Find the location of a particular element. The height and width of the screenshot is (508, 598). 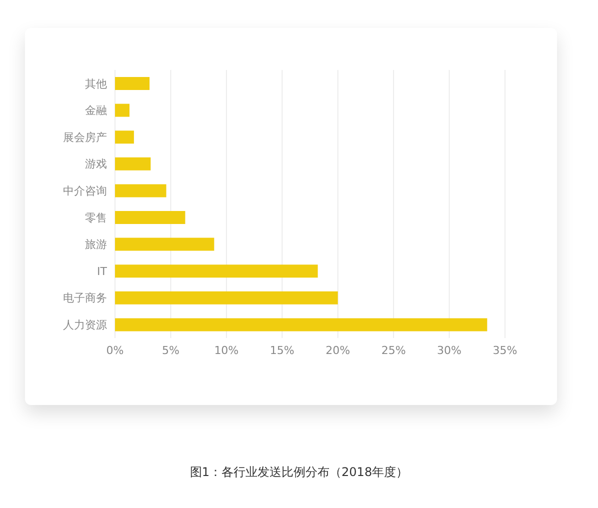

y-tick-label: 零售 is located at coordinates (96, 217).